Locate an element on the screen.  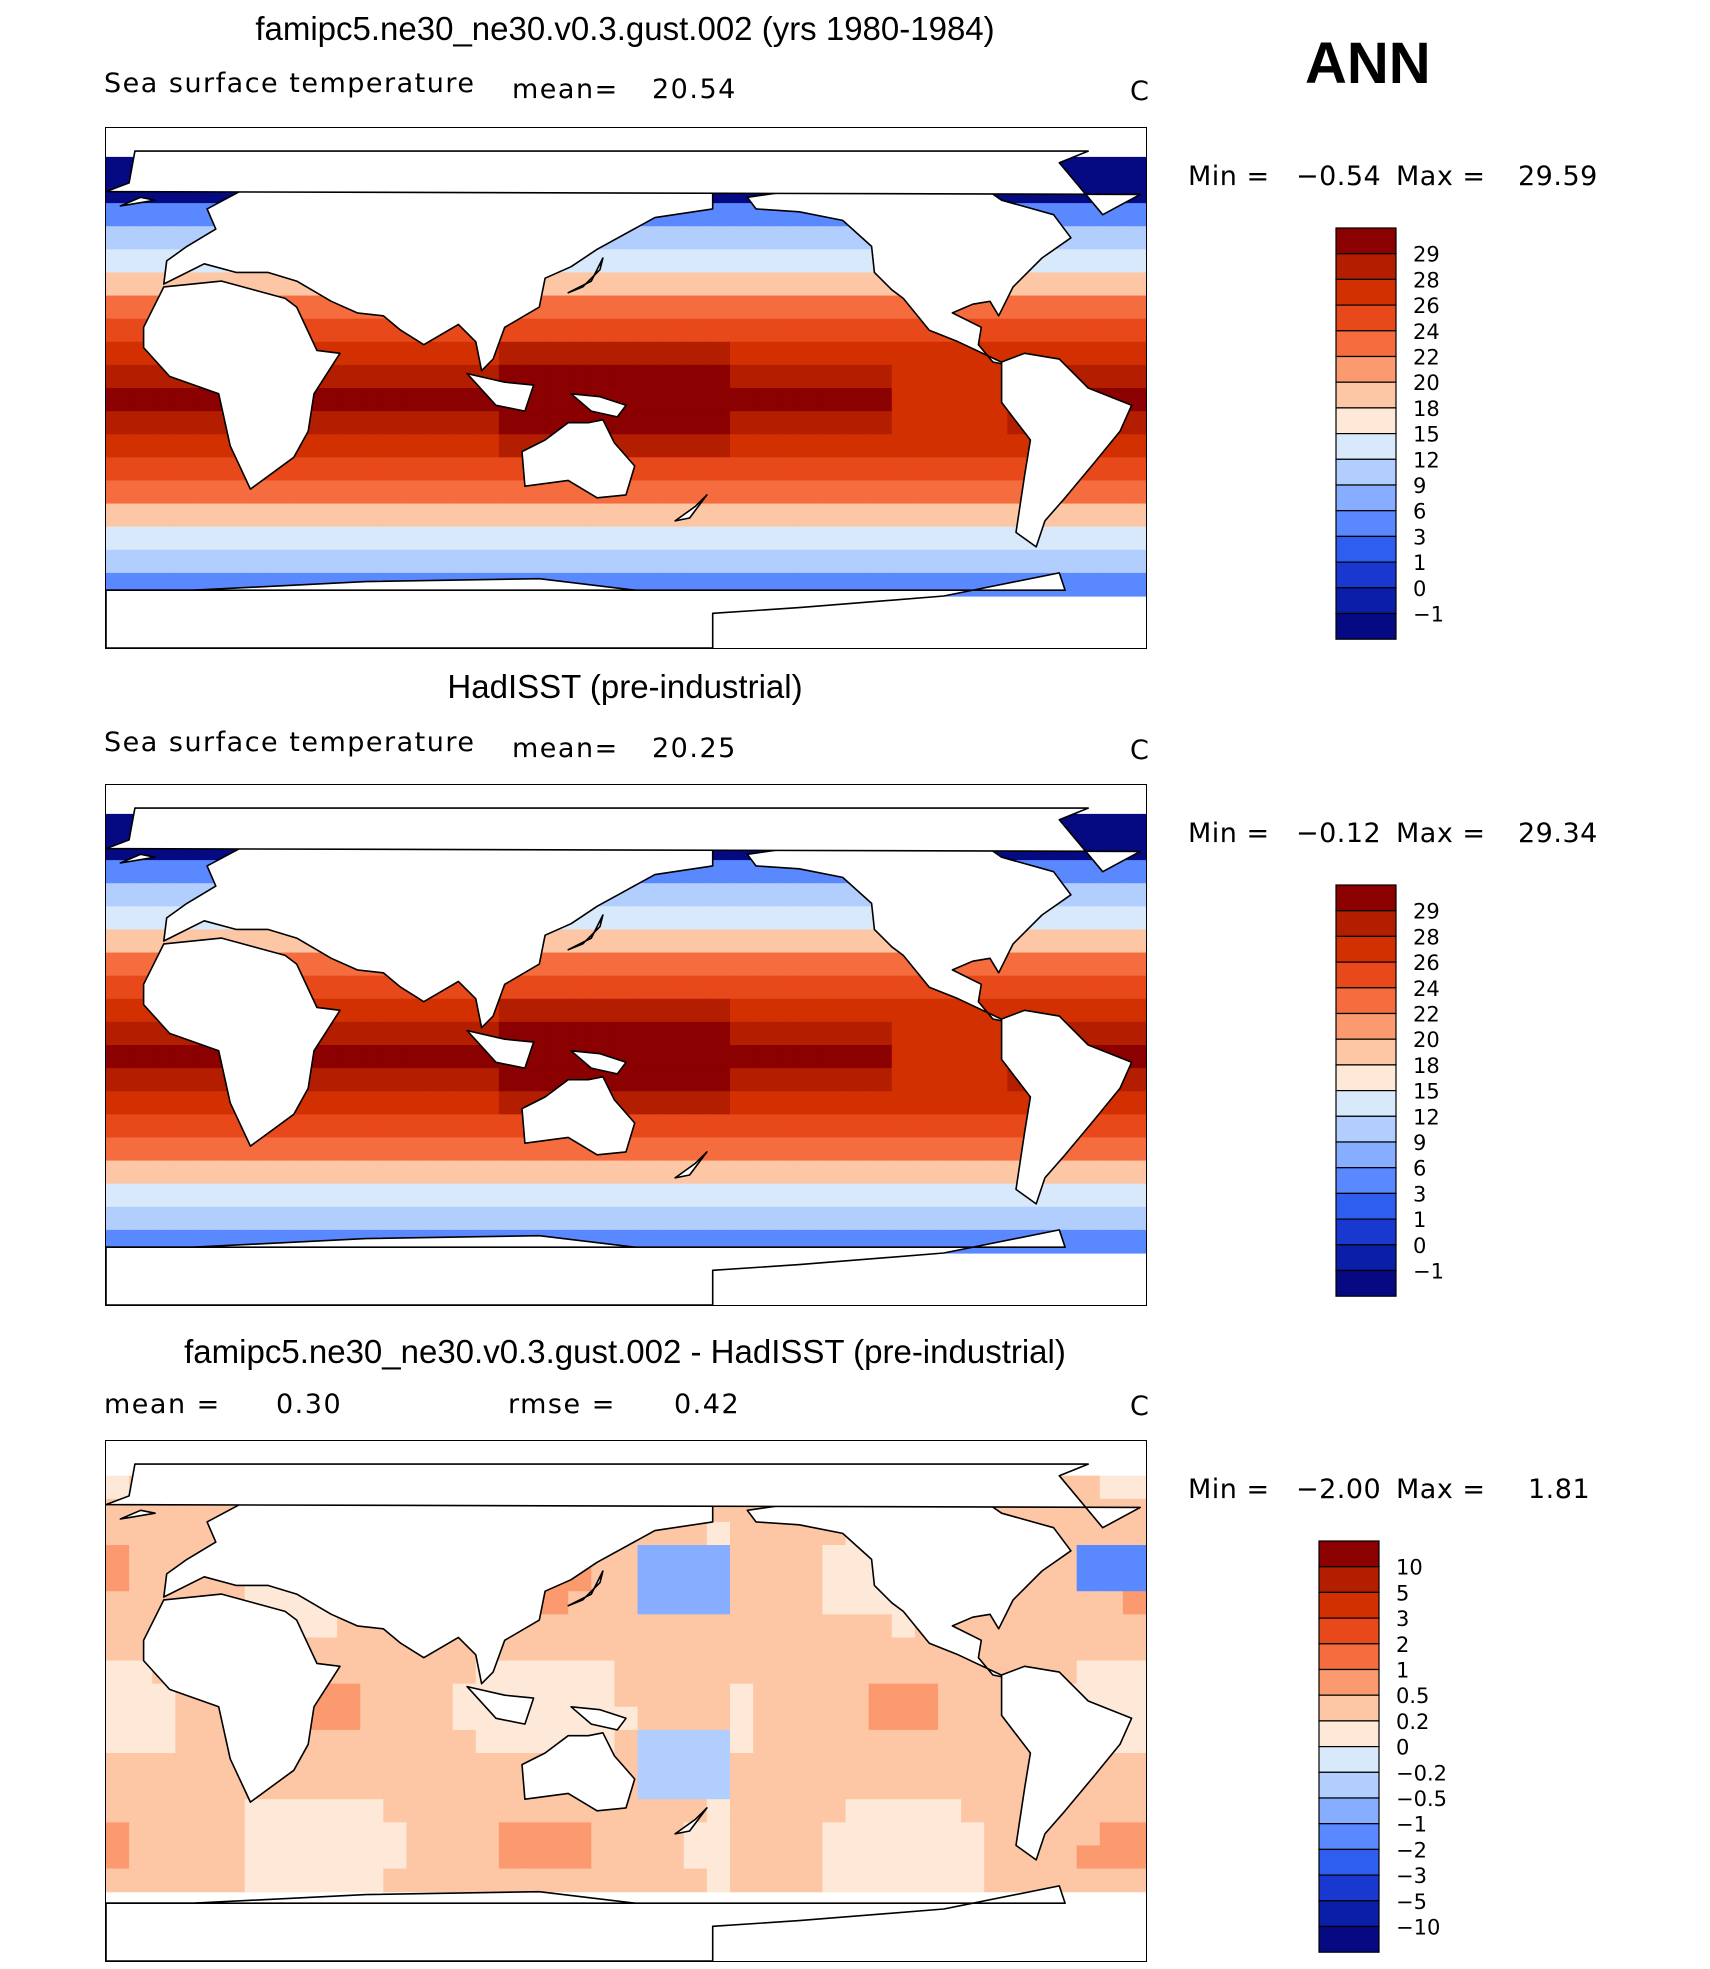
panel1-variable-label: Sea surface temperature is located at coordinates (290, 83).